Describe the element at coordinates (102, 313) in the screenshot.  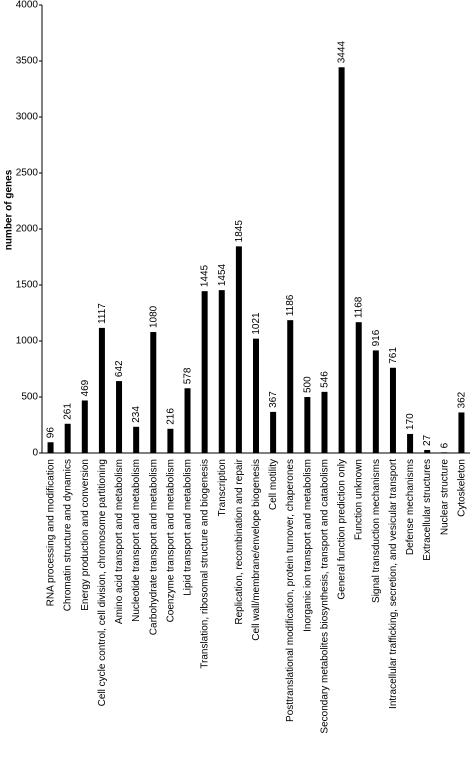
I see `value-label: 1117` at that location.